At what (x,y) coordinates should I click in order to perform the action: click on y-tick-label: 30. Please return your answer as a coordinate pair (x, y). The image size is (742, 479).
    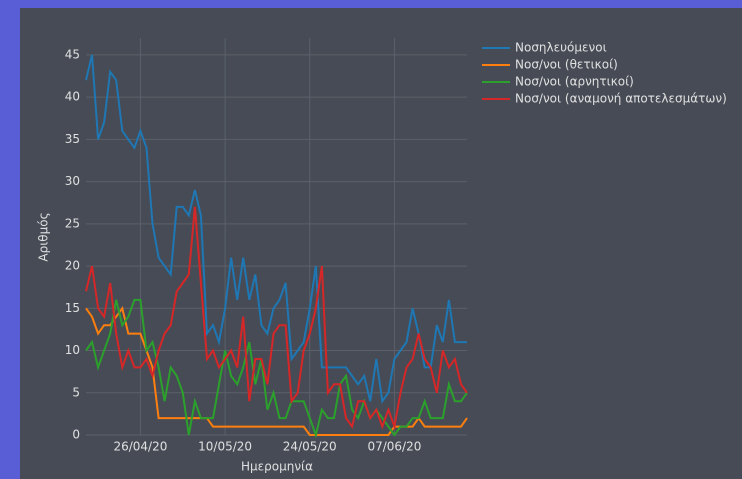
    Looking at the image, I should click on (72, 181).